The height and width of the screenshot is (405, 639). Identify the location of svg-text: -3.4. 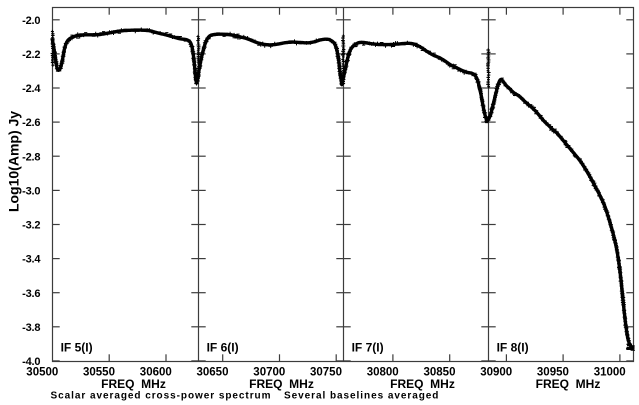
(31, 260).